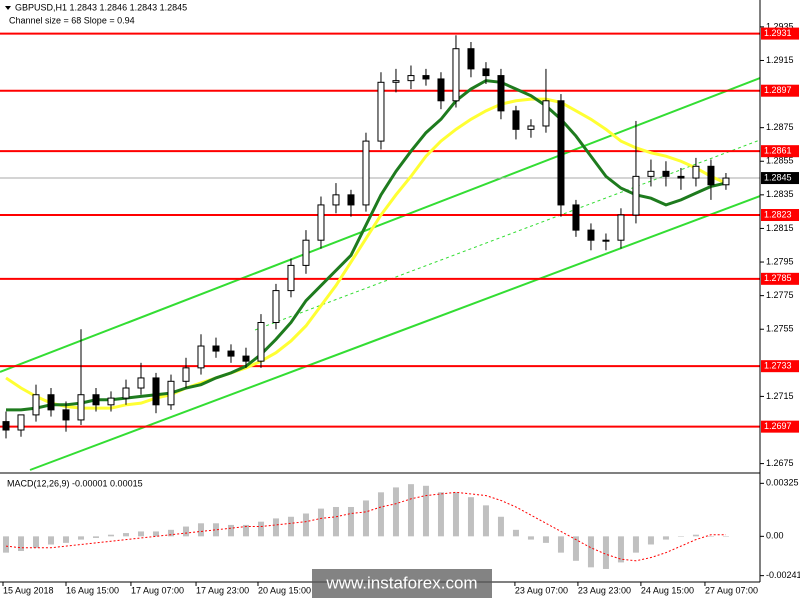 This screenshot has height=600, width=800. I want to click on current-price-box, so click(780, 178).